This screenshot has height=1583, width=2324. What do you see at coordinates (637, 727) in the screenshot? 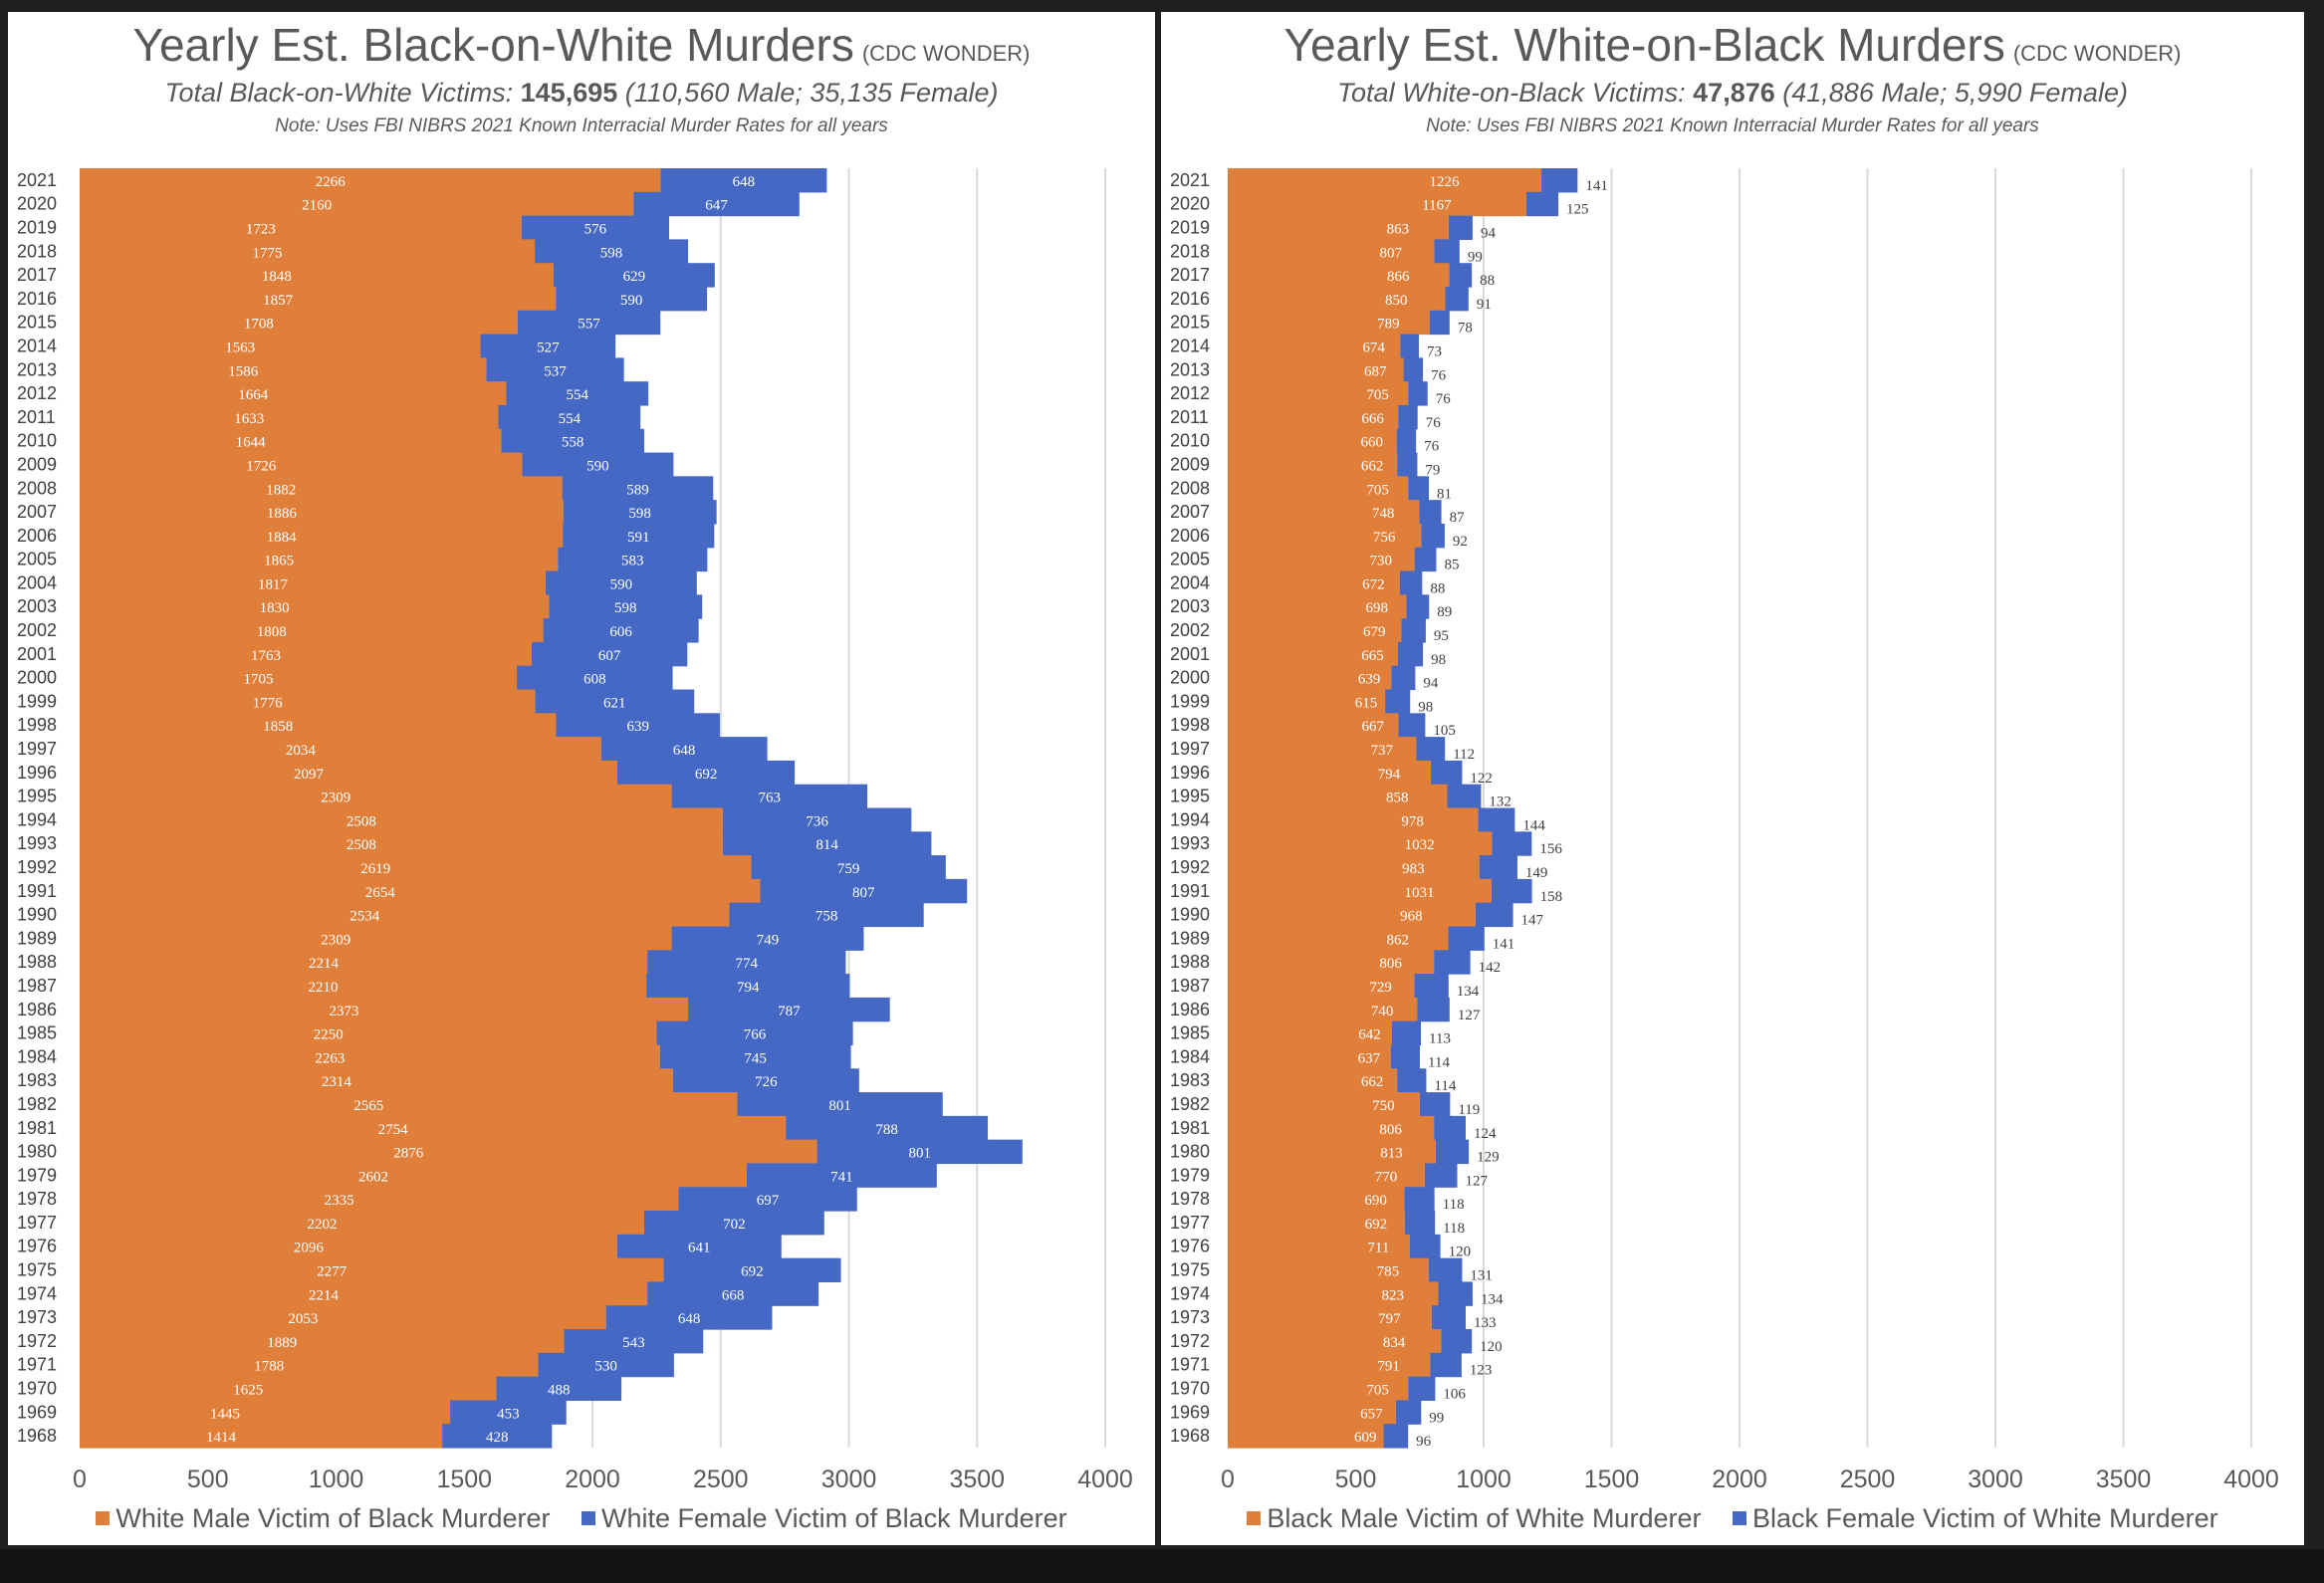
I see `female-value-label: 639` at bounding box center [637, 727].